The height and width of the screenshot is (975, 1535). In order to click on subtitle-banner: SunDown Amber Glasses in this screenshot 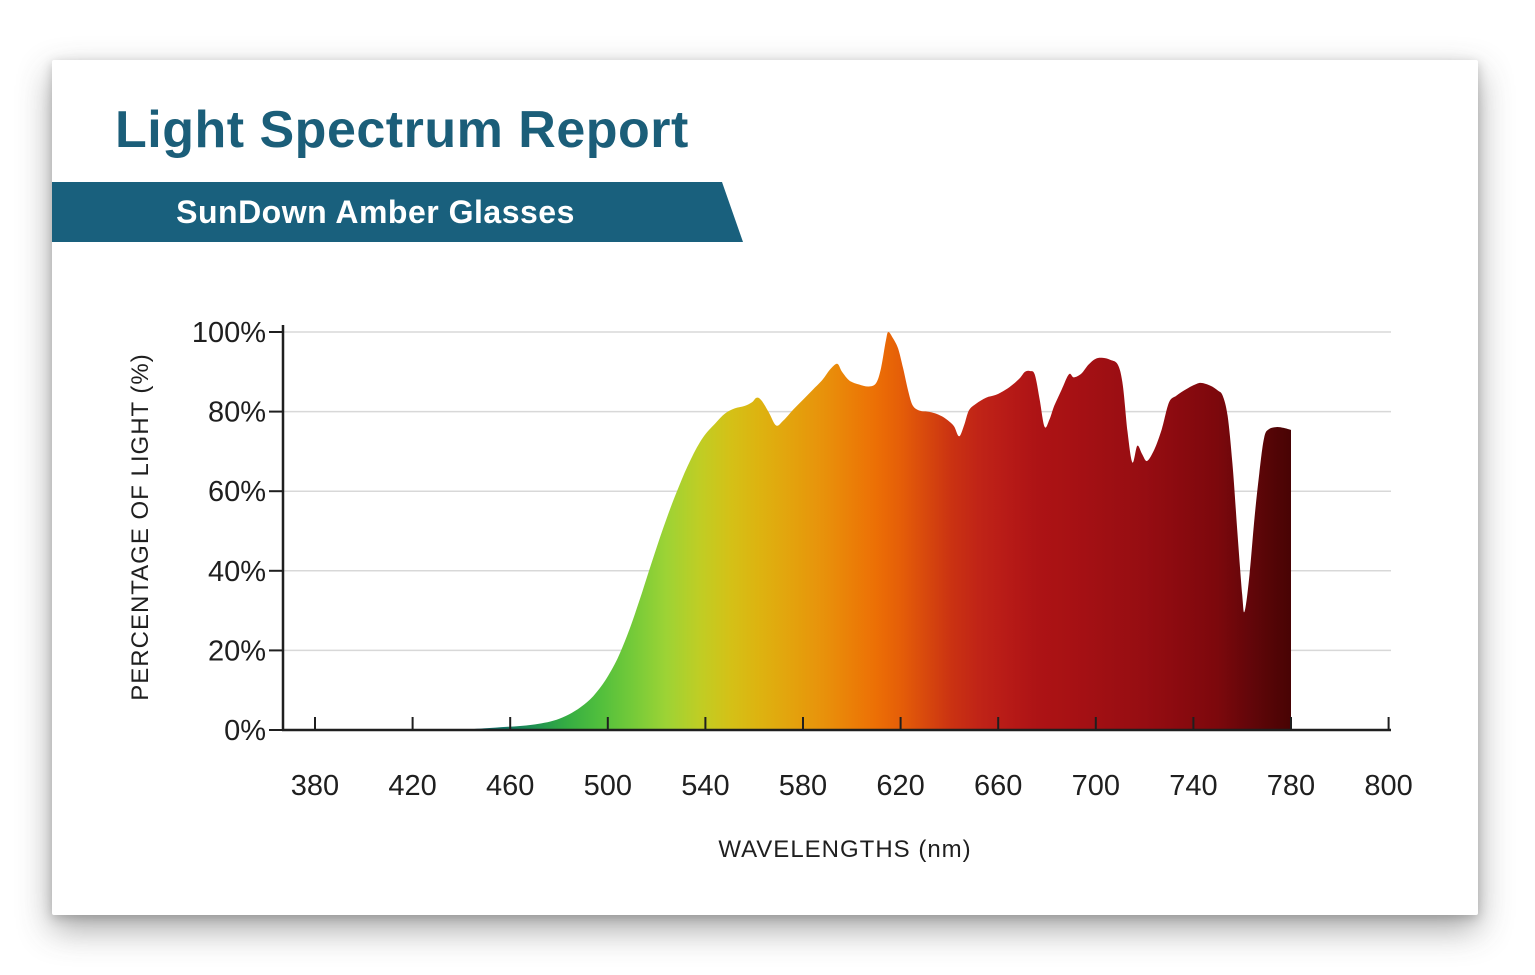, I will do `click(397, 212)`.